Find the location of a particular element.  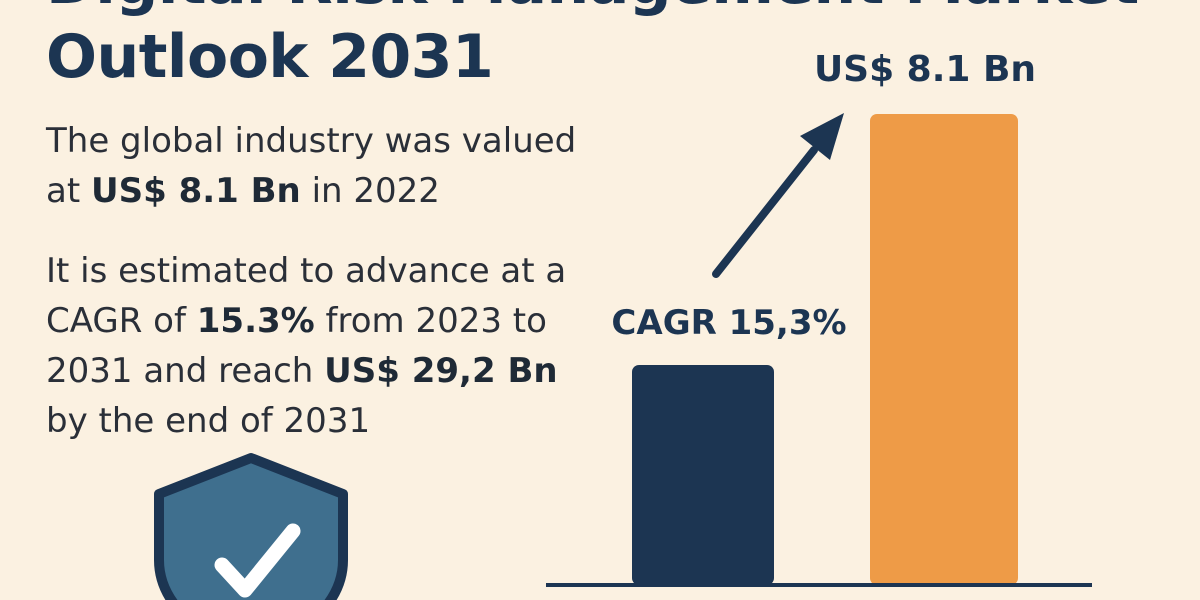

forecast-text-a: CAGR of is located at coordinates (121, 321).